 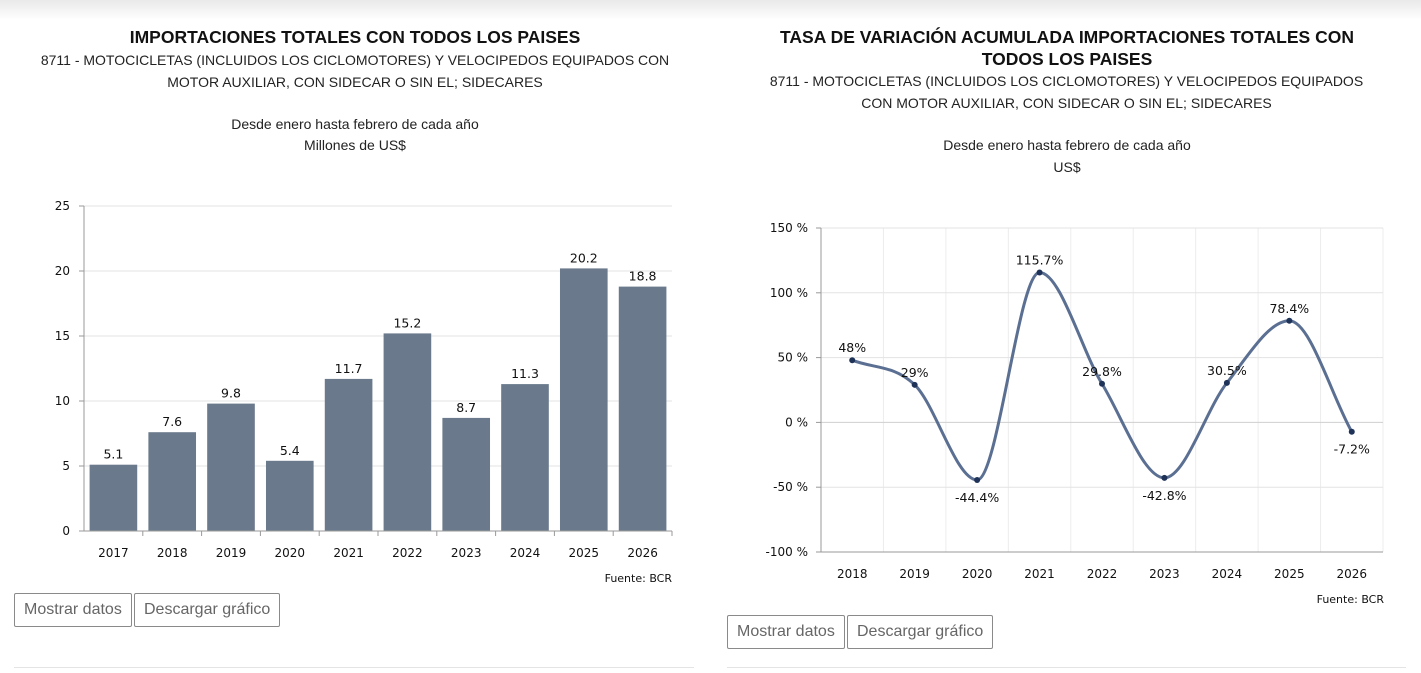 I want to click on y-tick-label: 5, so click(x=66, y=466).